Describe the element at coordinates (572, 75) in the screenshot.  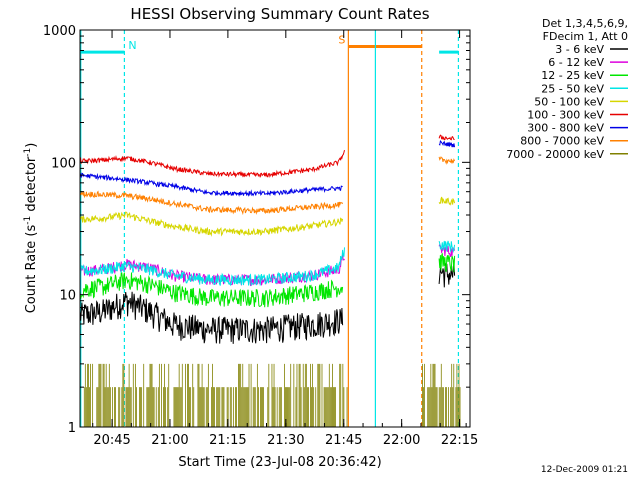
I see `legend-label: 12 - 25 keV` at that location.